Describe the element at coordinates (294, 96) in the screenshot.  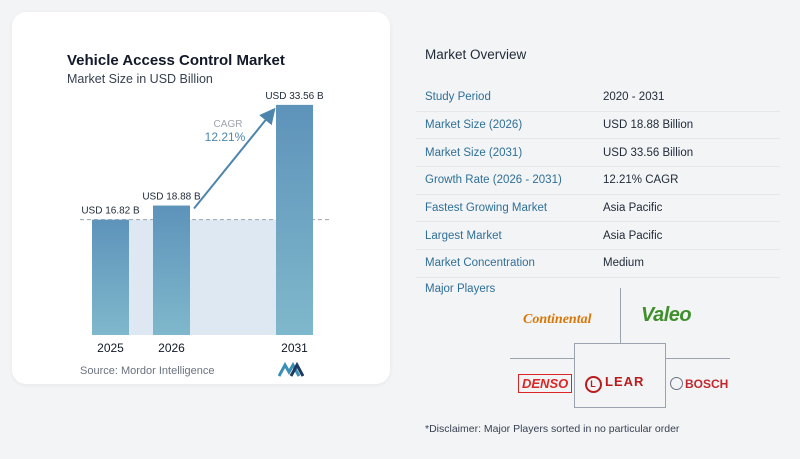
I see `data-label: USD 33.56 B` at that location.